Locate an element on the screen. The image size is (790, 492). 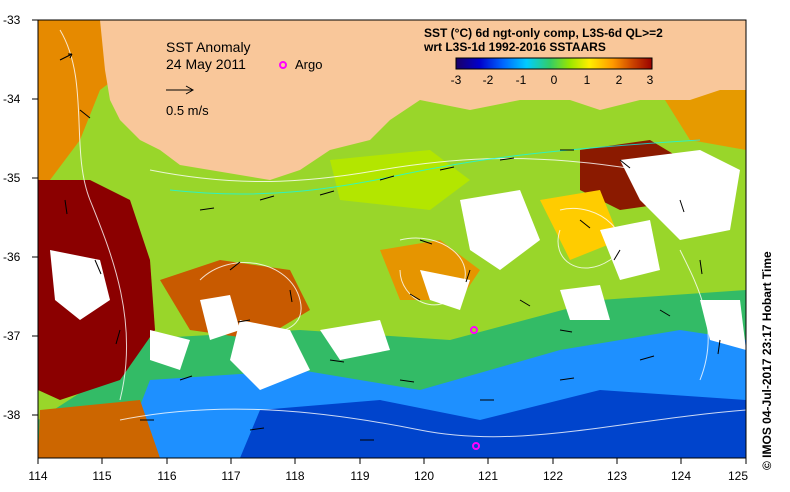
lat-tick-label: -35 is located at coordinates (12, 178).